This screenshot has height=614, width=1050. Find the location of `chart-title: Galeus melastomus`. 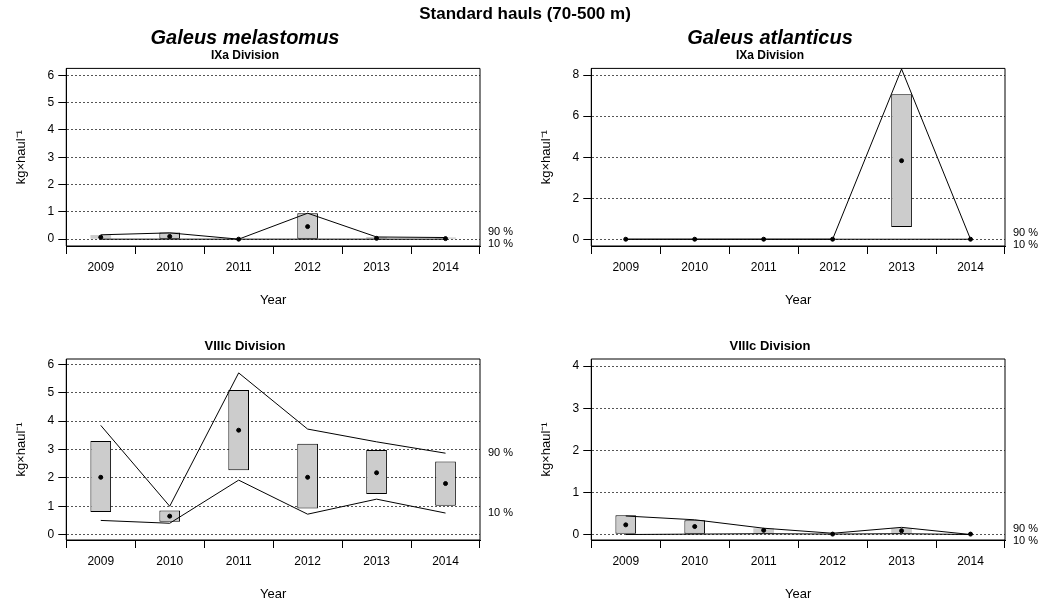

chart-title: Galeus melastomus is located at coordinates (245, 36).